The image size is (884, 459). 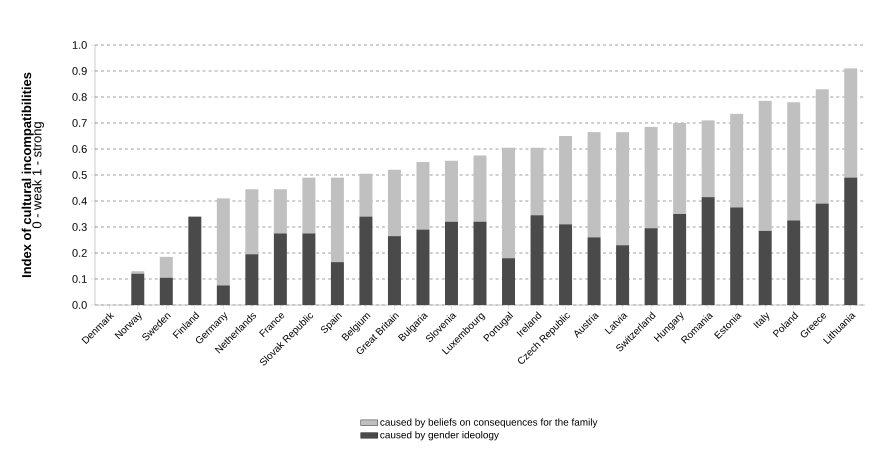 What do you see at coordinates (79, 253) in the screenshot?
I see `y-tick-label: 0.2` at bounding box center [79, 253].